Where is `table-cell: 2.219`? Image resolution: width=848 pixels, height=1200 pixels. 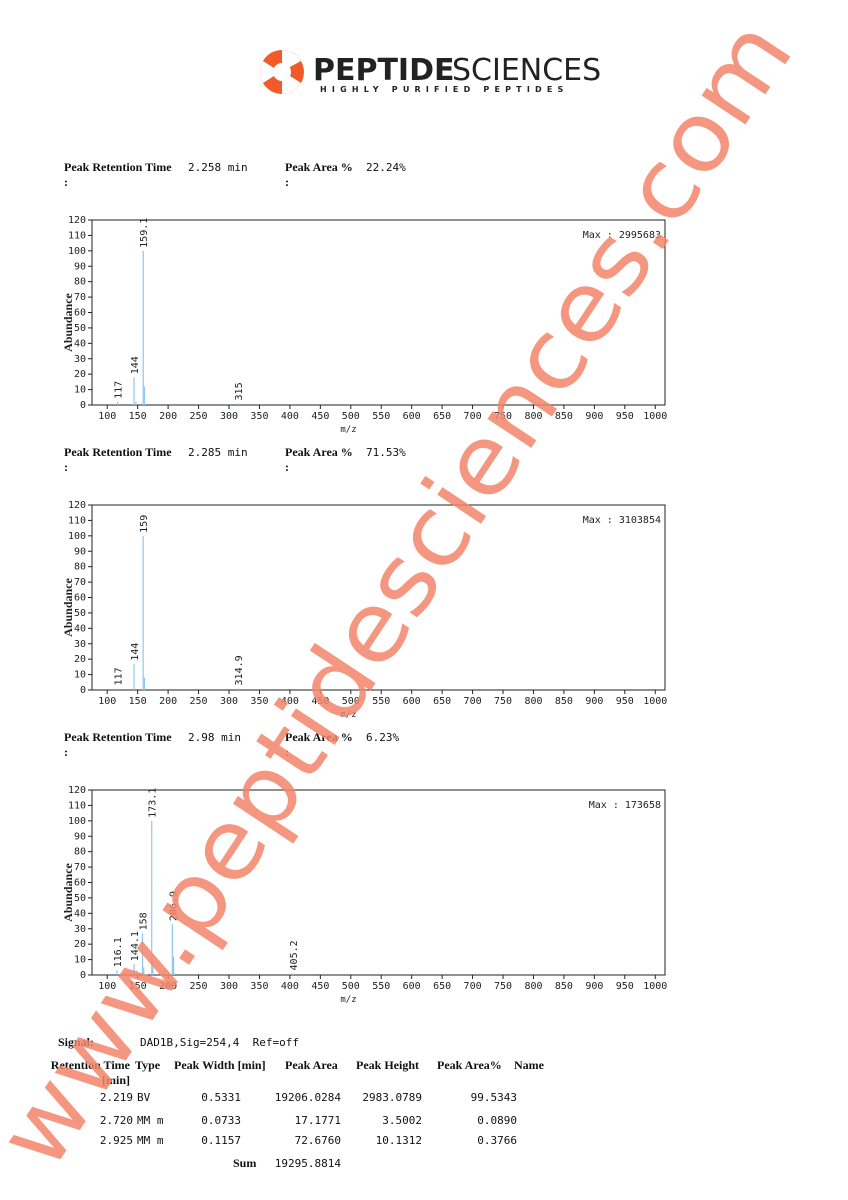
table-cell: 2.219 is located at coordinates (116, 1097).